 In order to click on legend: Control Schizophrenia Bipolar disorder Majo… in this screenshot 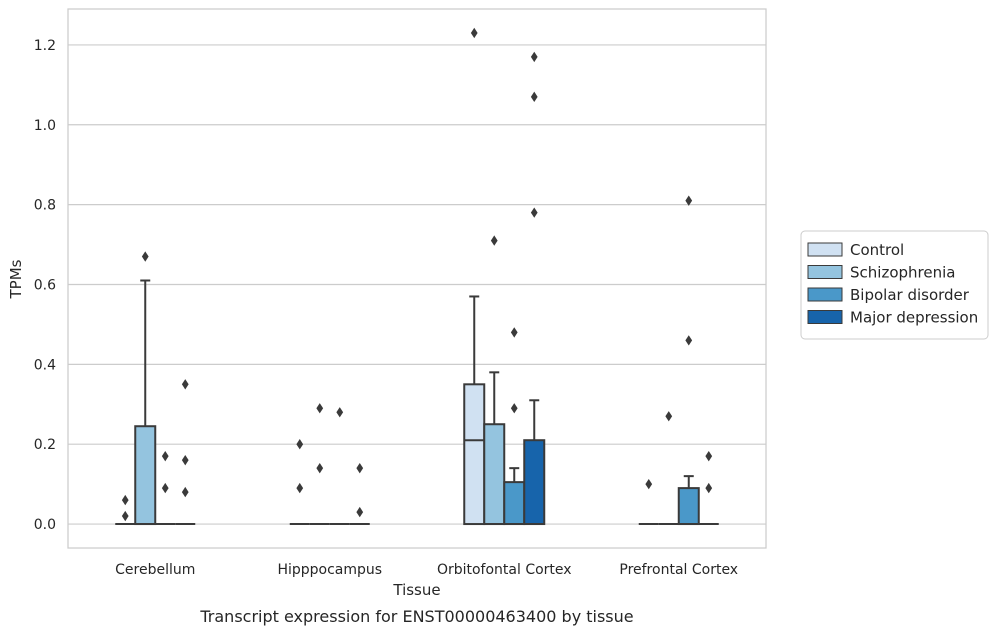, I will do `click(894, 285)`.